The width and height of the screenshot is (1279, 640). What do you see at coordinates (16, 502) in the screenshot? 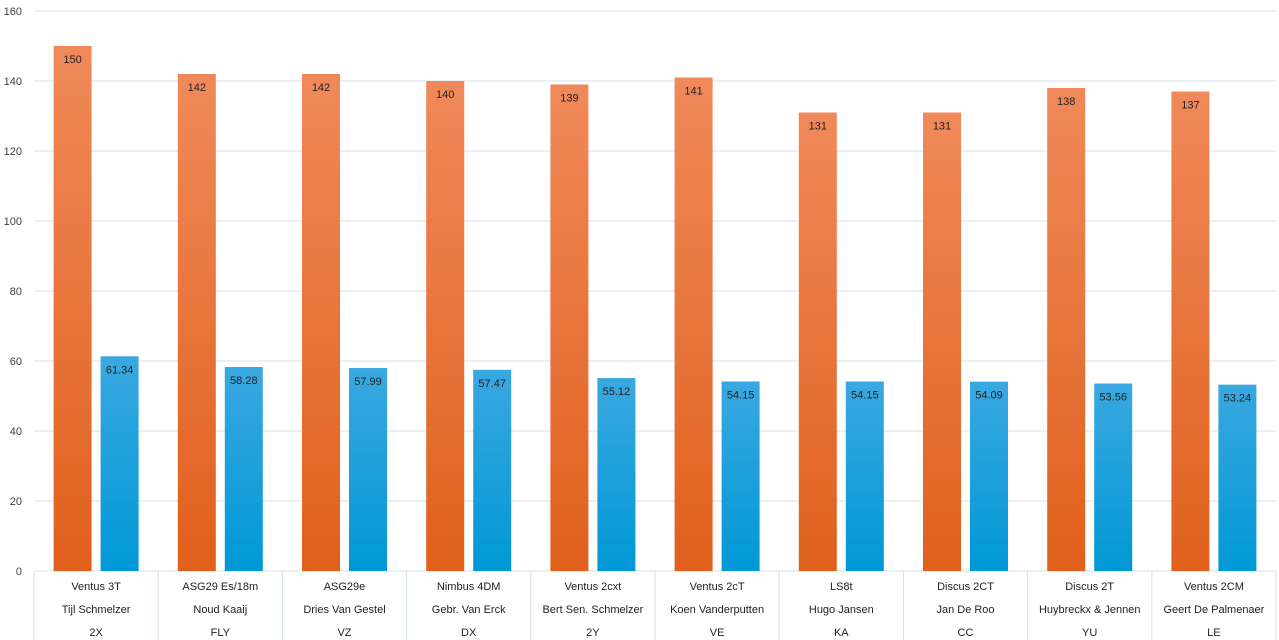
I see `y-tick-label: 20` at bounding box center [16, 502].